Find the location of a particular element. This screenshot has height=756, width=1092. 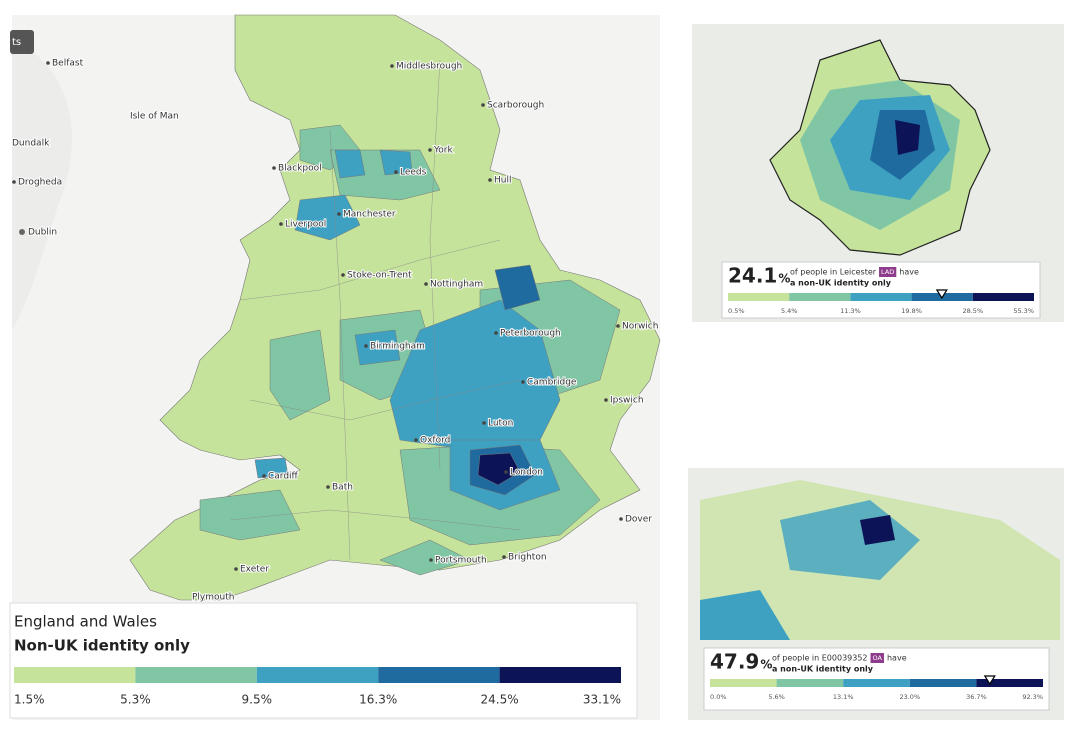

legend-break: 36.7% is located at coordinates (976, 697).